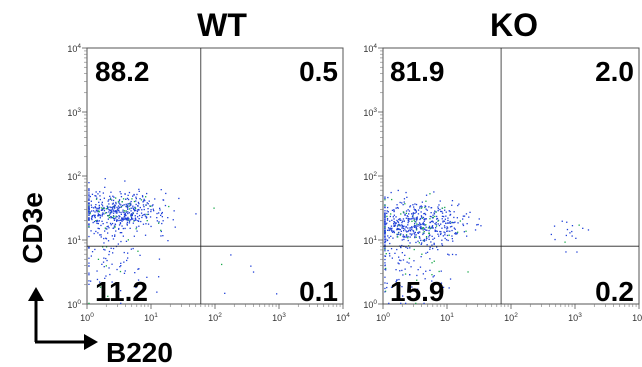  I want to click on x-tick-label: 10⁰, so click(383, 317).